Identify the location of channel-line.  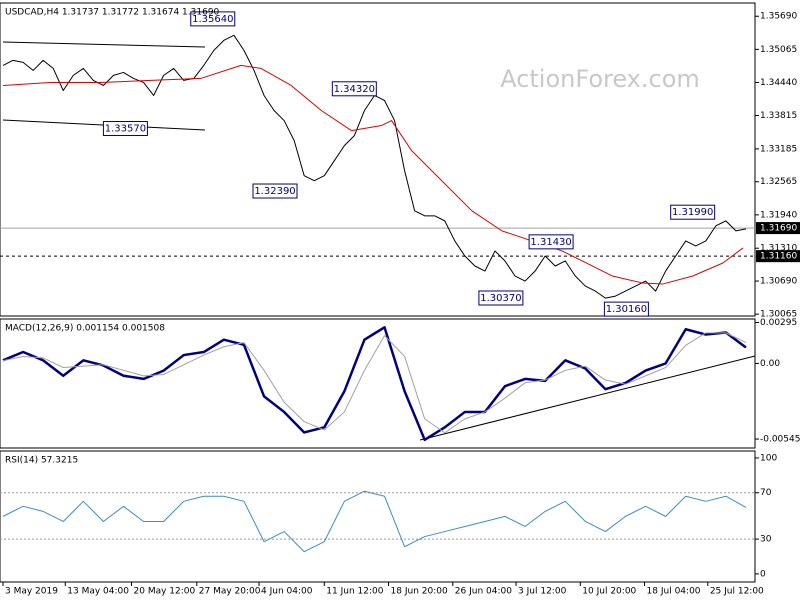
(104, 44).